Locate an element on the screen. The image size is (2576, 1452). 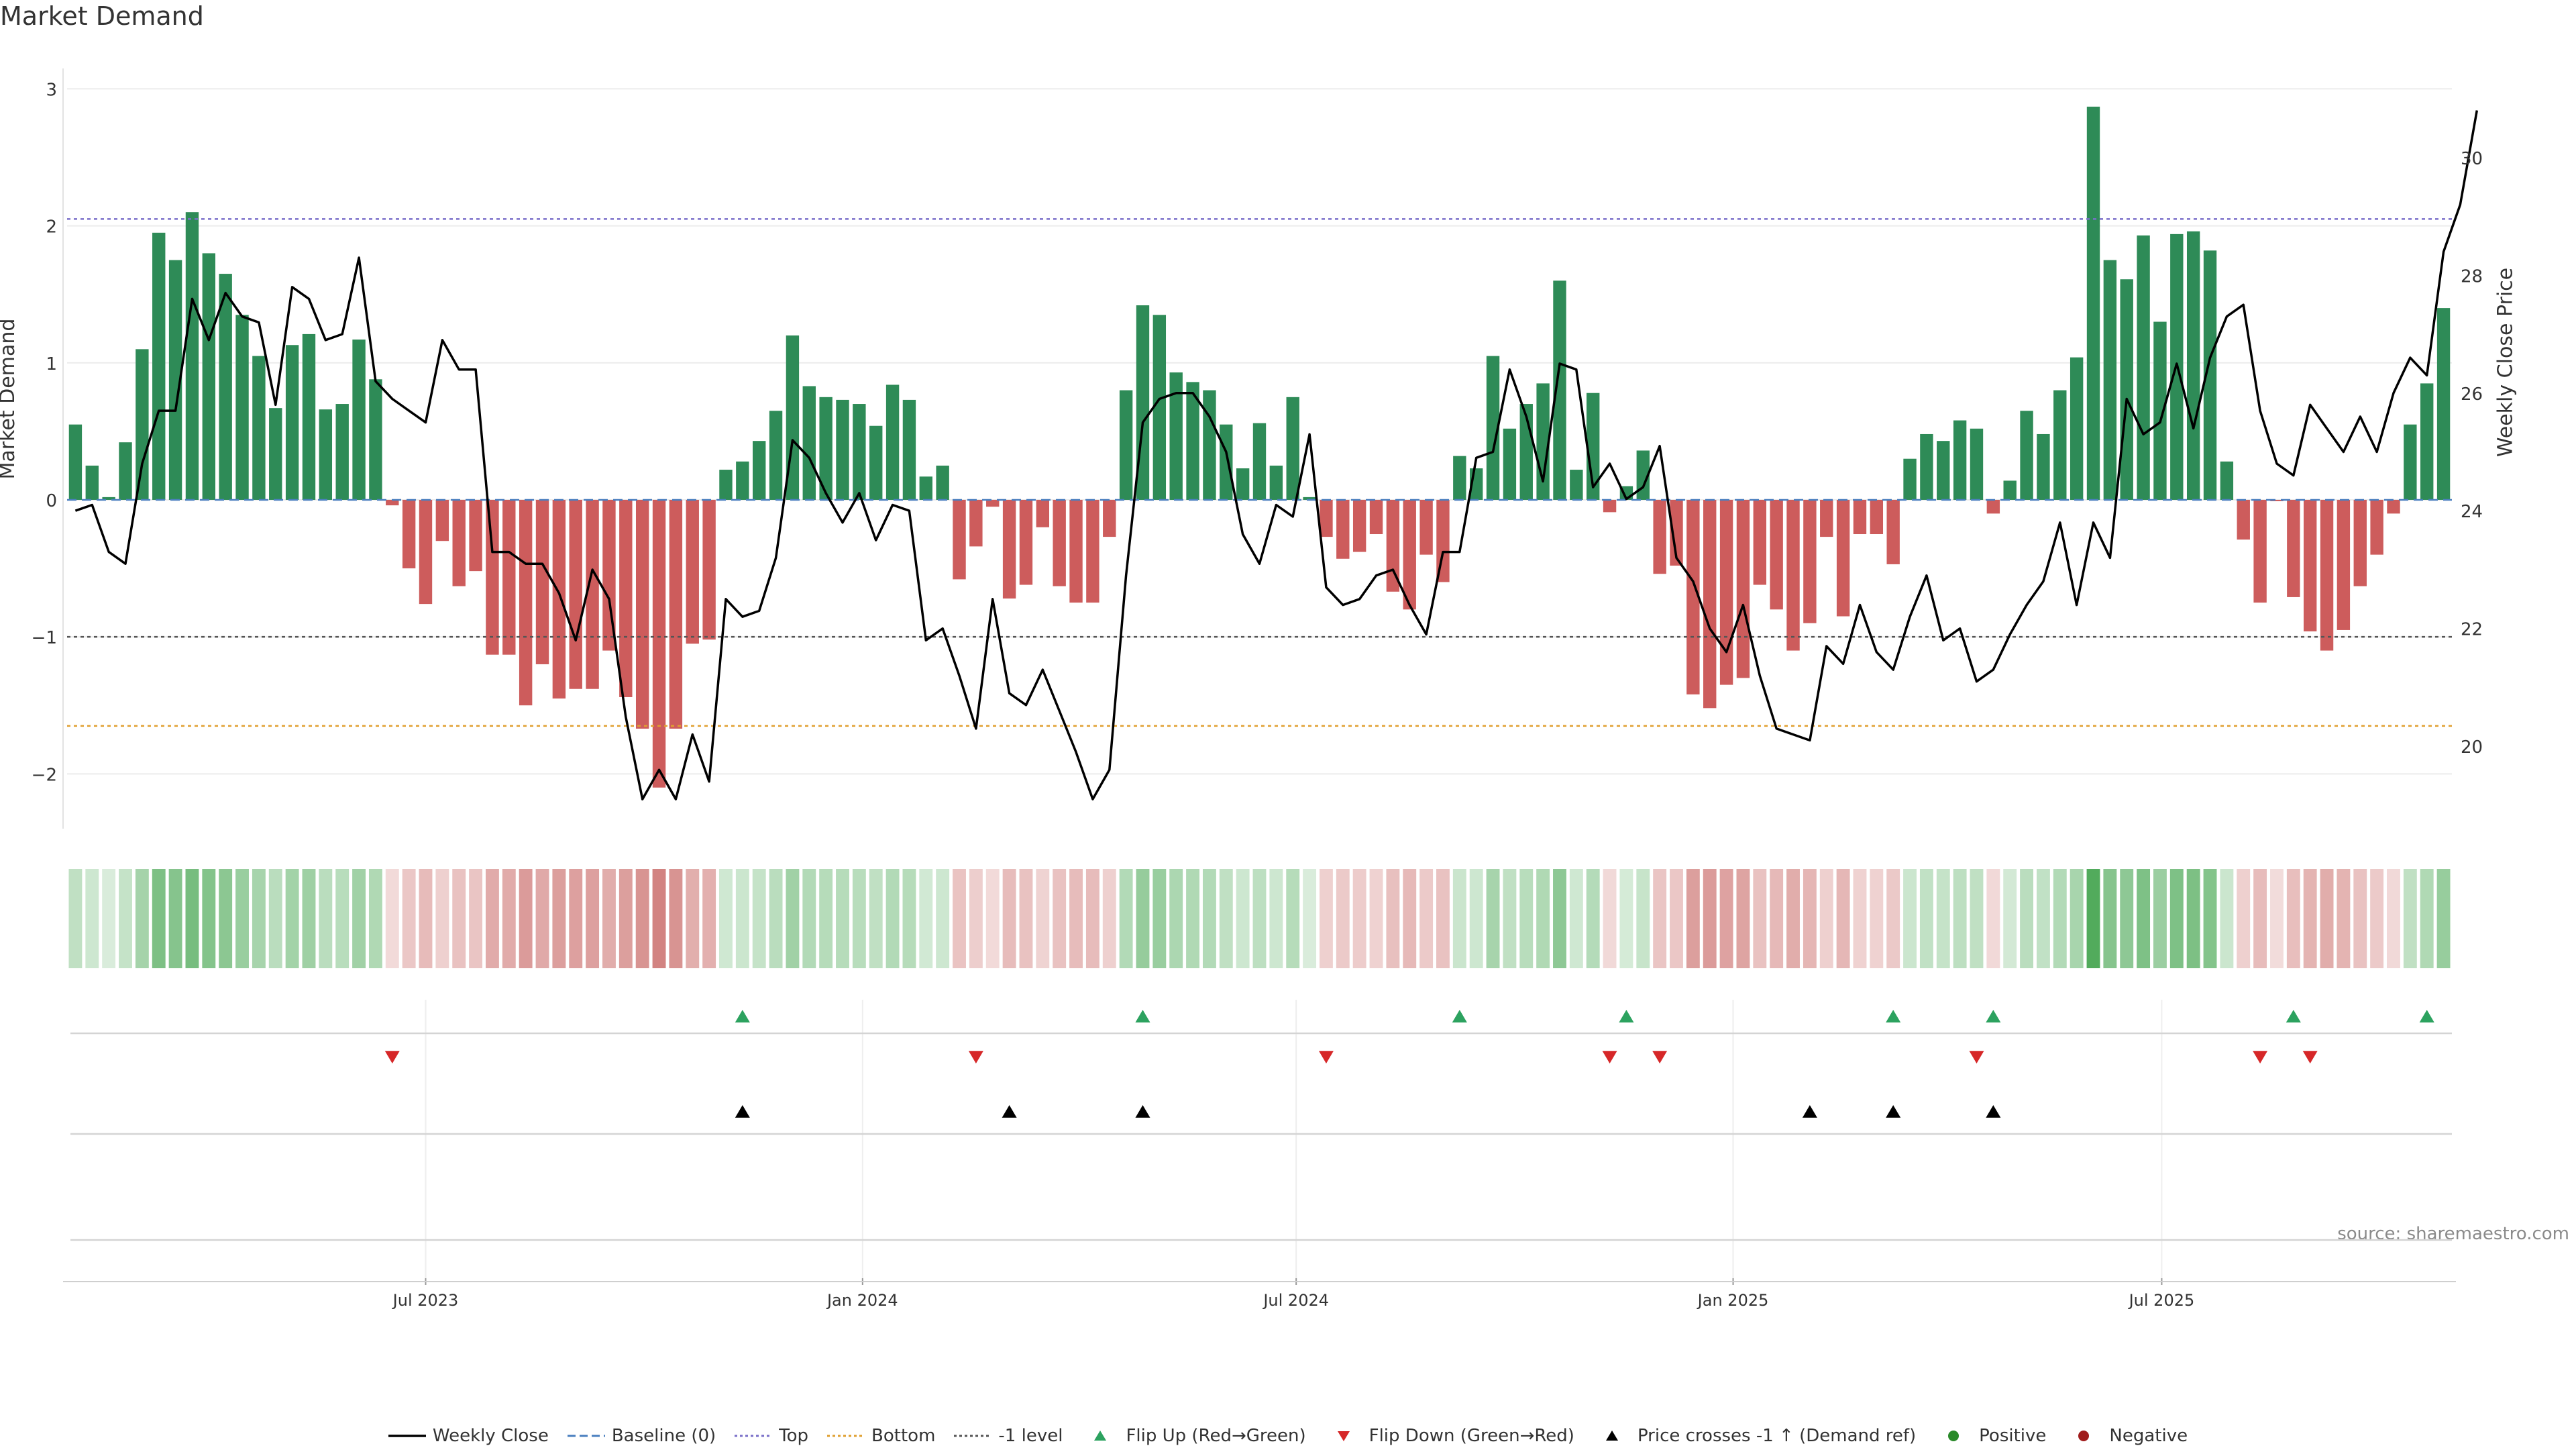
legend-label: Flip Up (Red→Green) is located at coordinates (1216, 1436).